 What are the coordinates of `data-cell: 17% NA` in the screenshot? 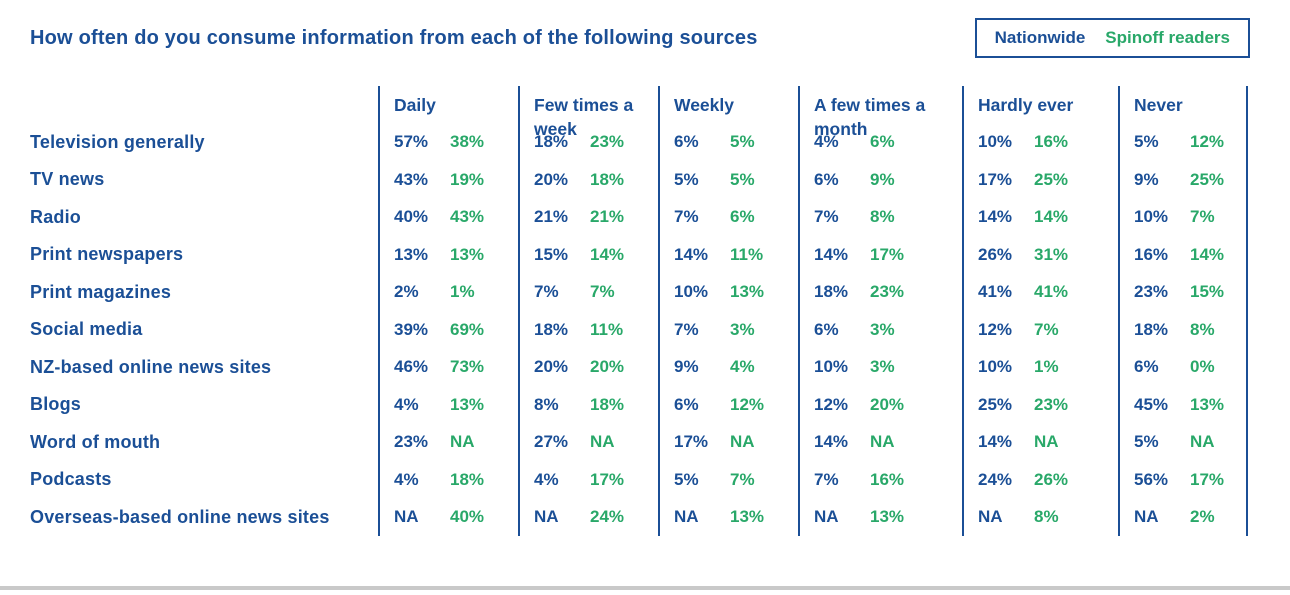 It's located at (728, 442).